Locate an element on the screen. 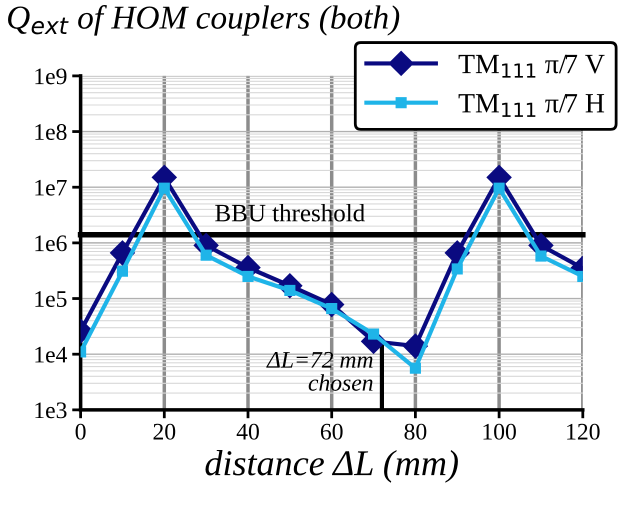 The height and width of the screenshot is (506, 620). y-tick-label: 1e5 is located at coordinates (50, 299).